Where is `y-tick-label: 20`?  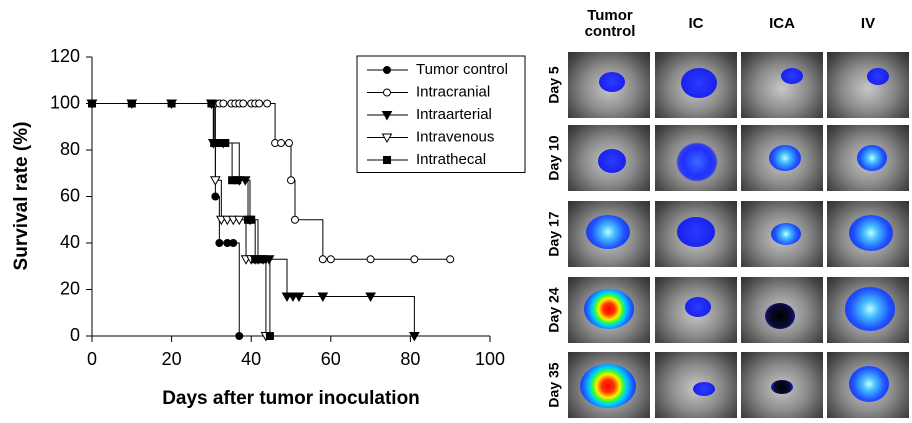
y-tick-label: 20 is located at coordinates (70, 288).